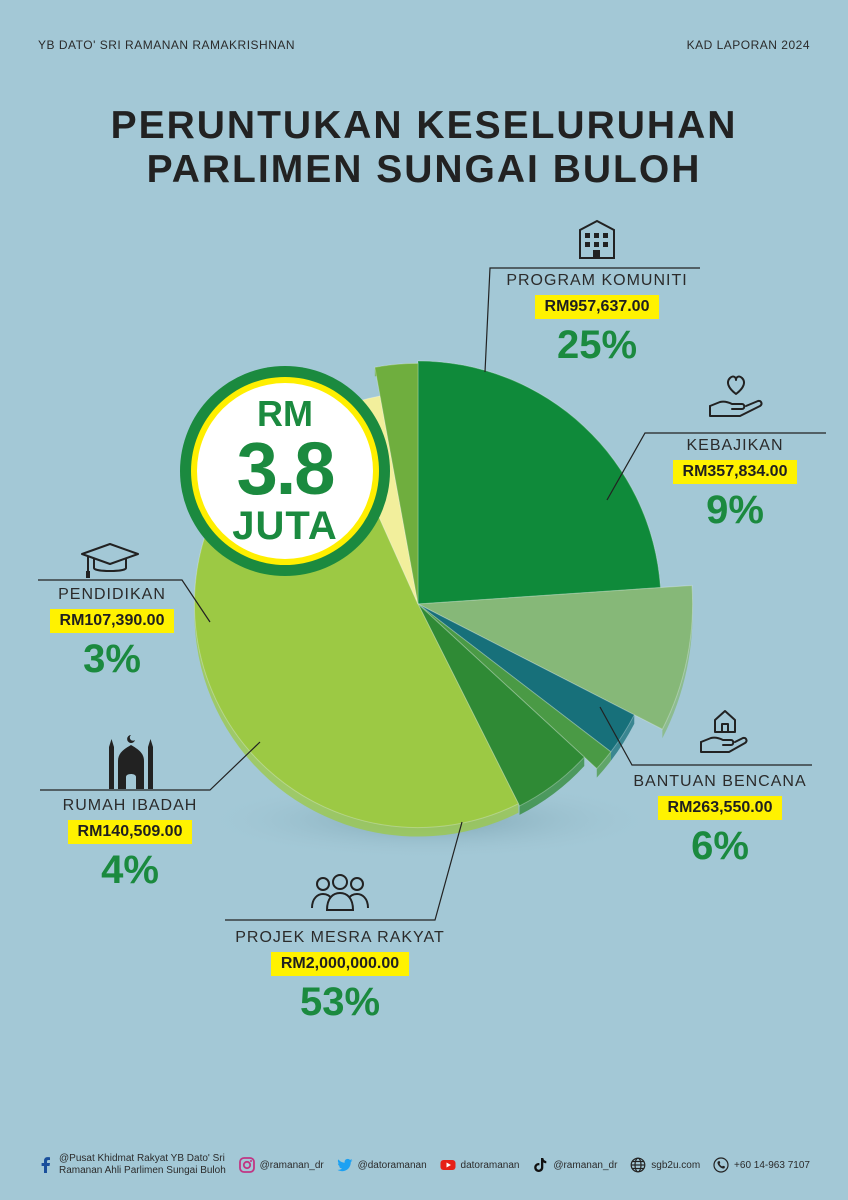  I want to click on footer-tiktok-handle: @ramanan_dr, so click(585, 1165).